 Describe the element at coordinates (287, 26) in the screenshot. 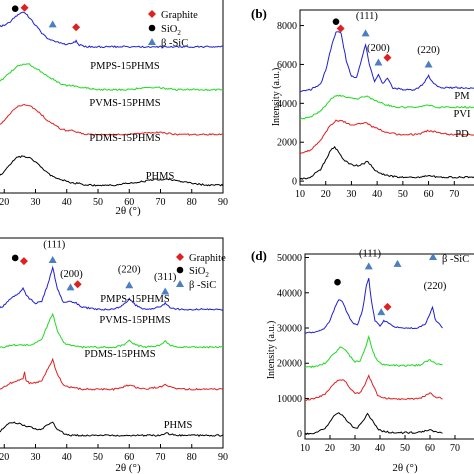

I see `y-tick-label: 8000` at that location.